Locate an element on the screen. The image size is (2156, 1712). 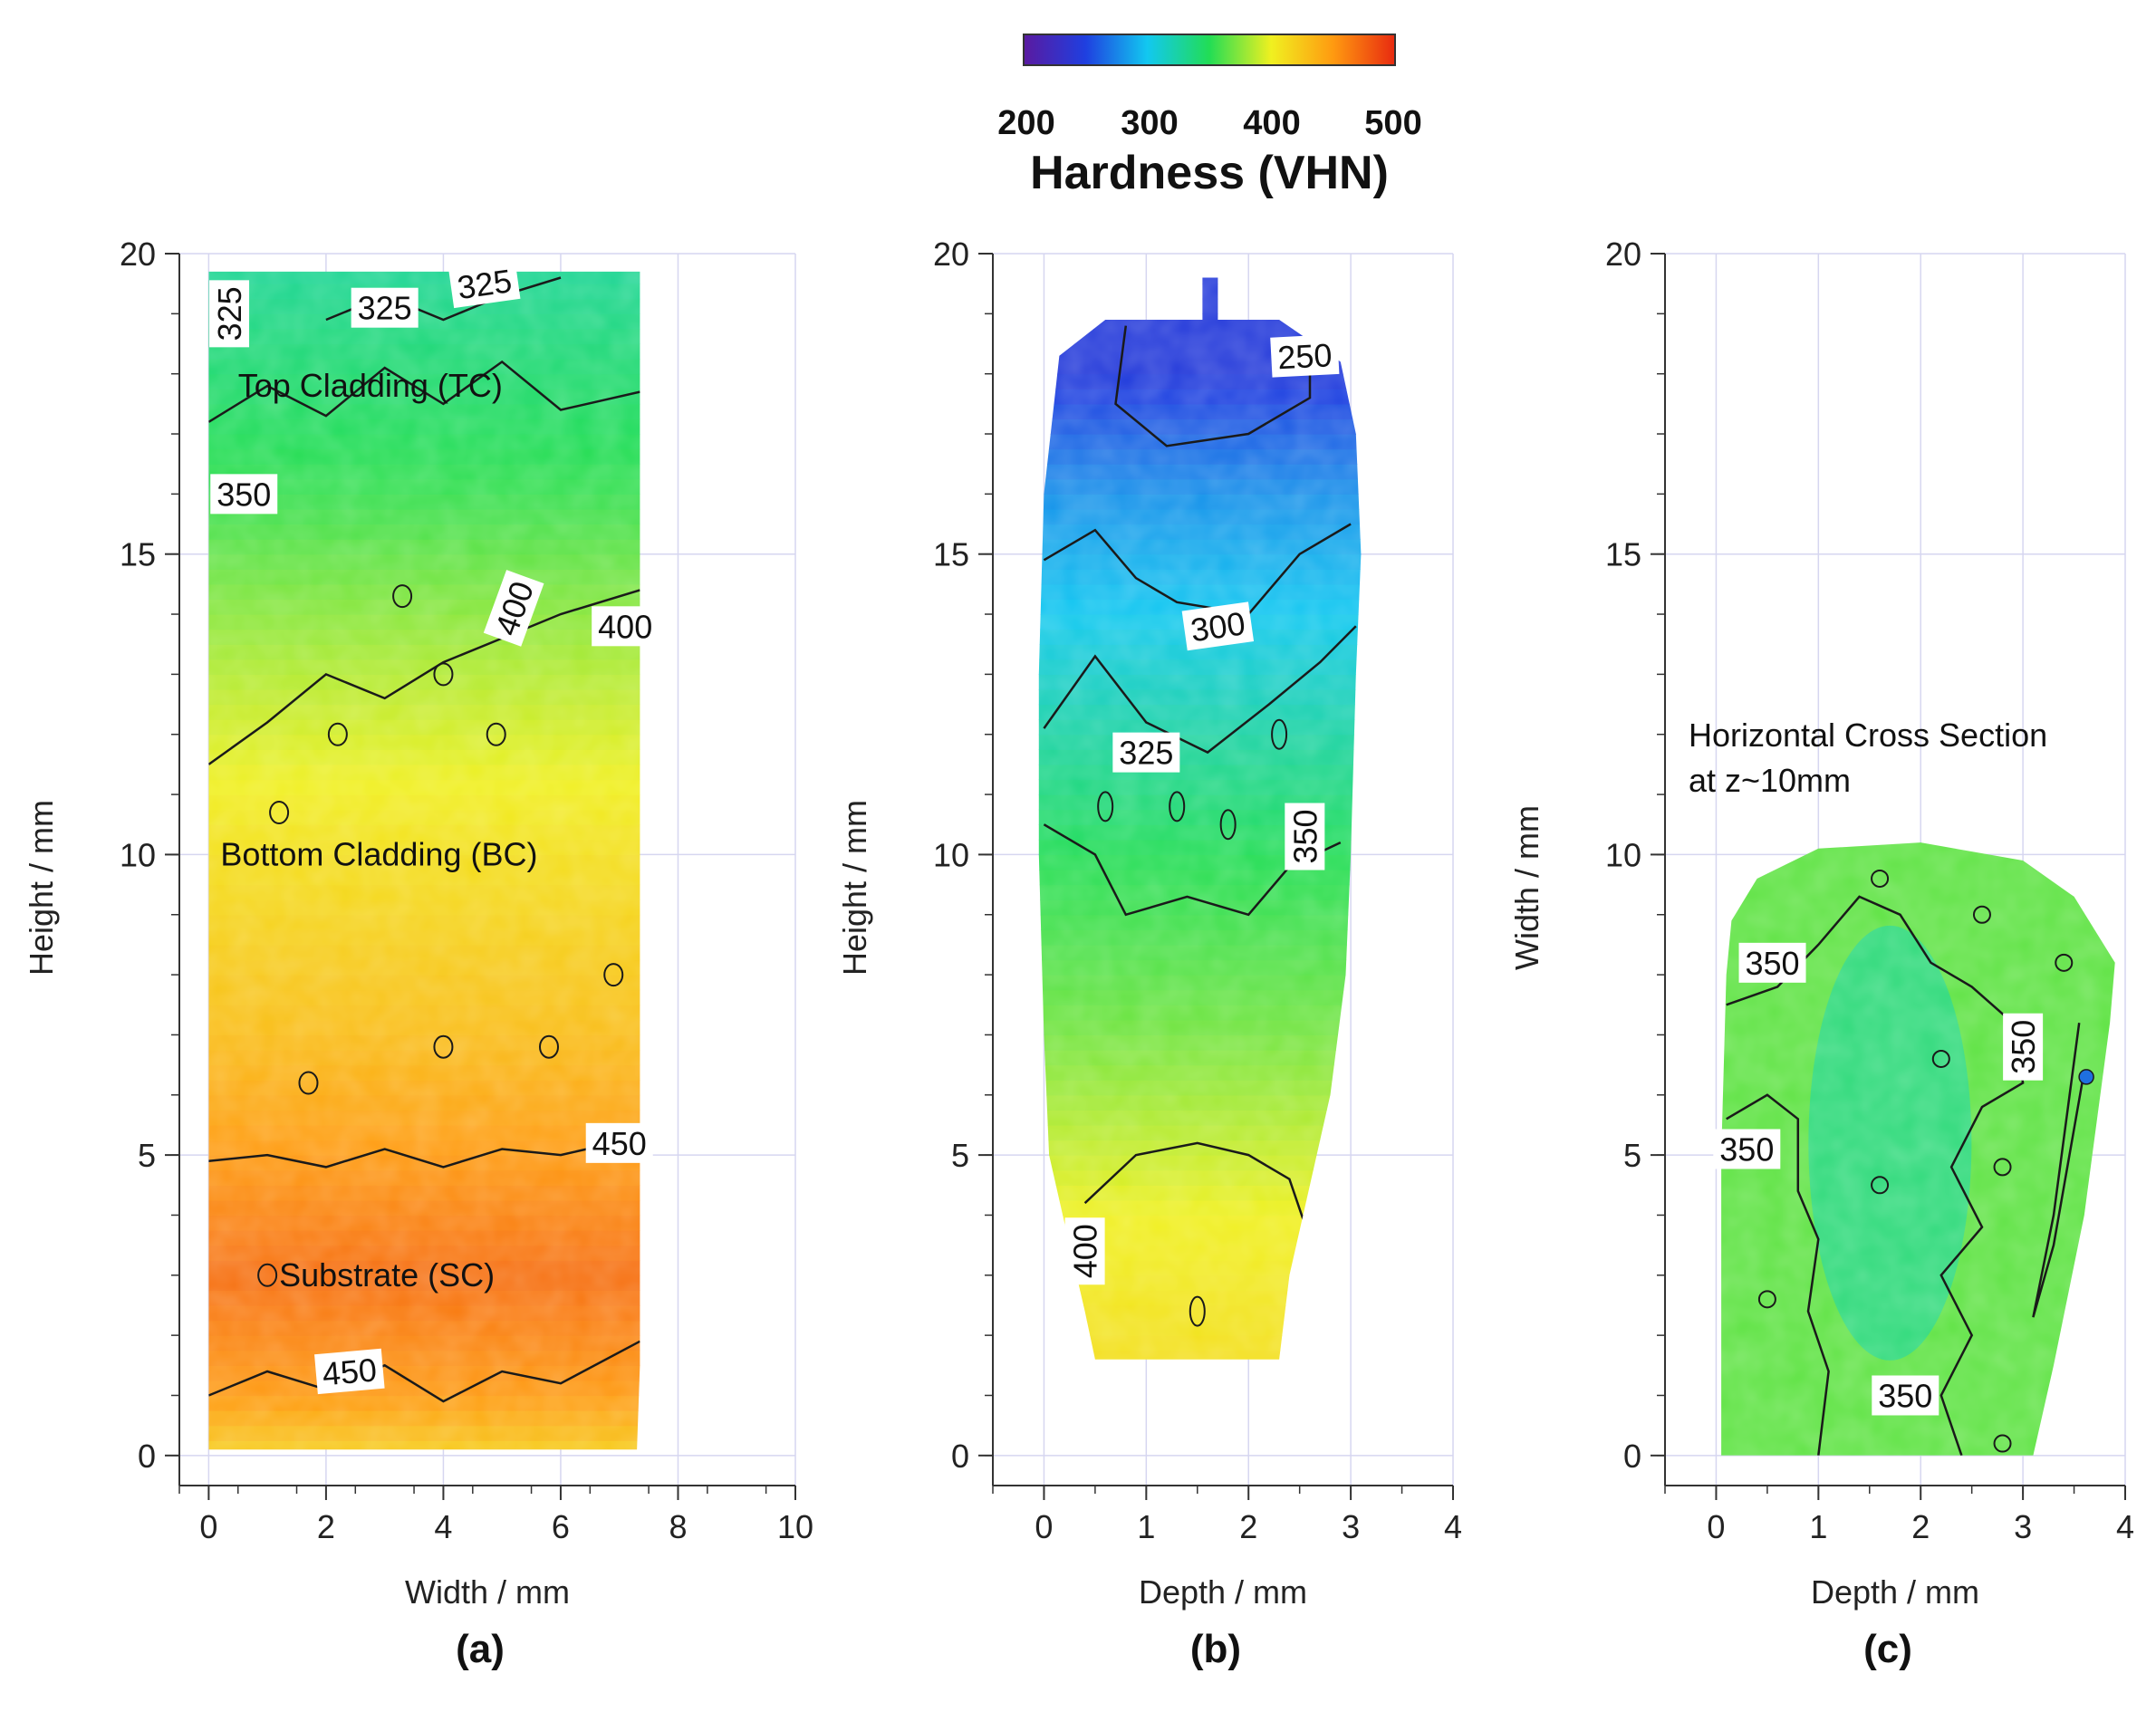
x-tick-label: 2 is located at coordinates (326, 1527).